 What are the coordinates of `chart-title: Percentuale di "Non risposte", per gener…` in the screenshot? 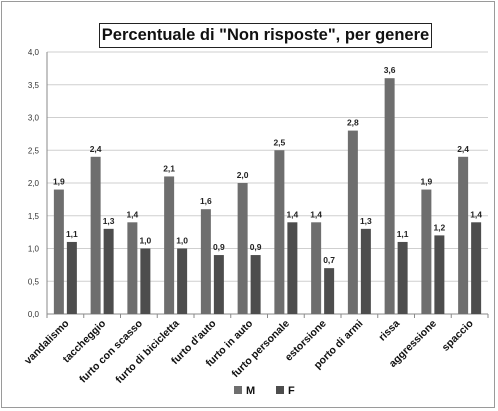 It's located at (265, 35).